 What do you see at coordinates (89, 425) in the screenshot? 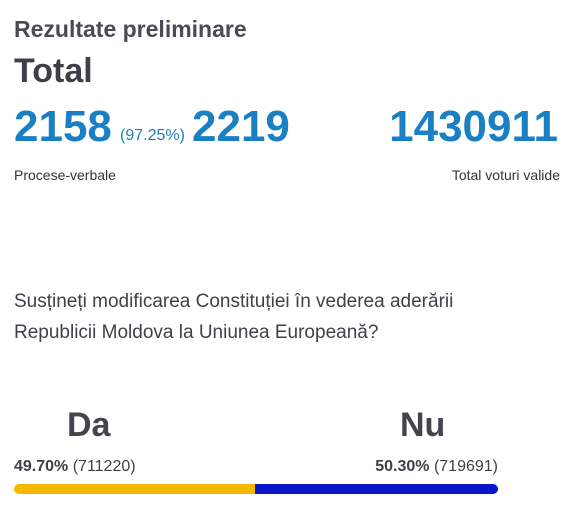
I see `option-da-label: Da` at bounding box center [89, 425].